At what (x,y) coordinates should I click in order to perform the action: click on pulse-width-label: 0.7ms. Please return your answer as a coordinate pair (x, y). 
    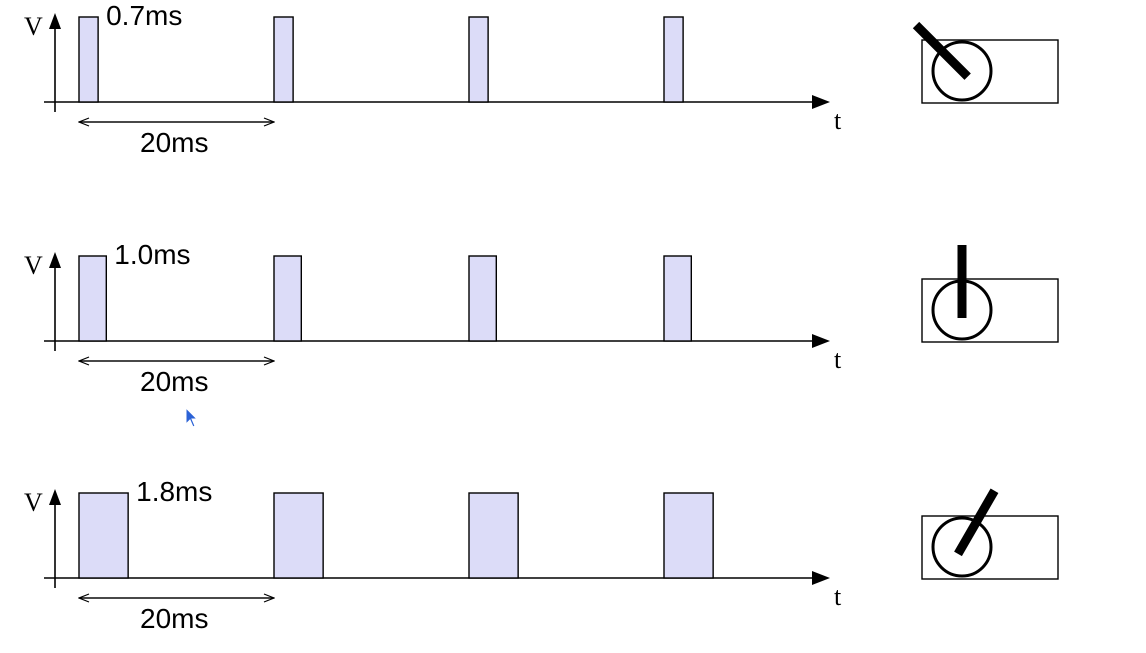
    Looking at the image, I should click on (144, 15).